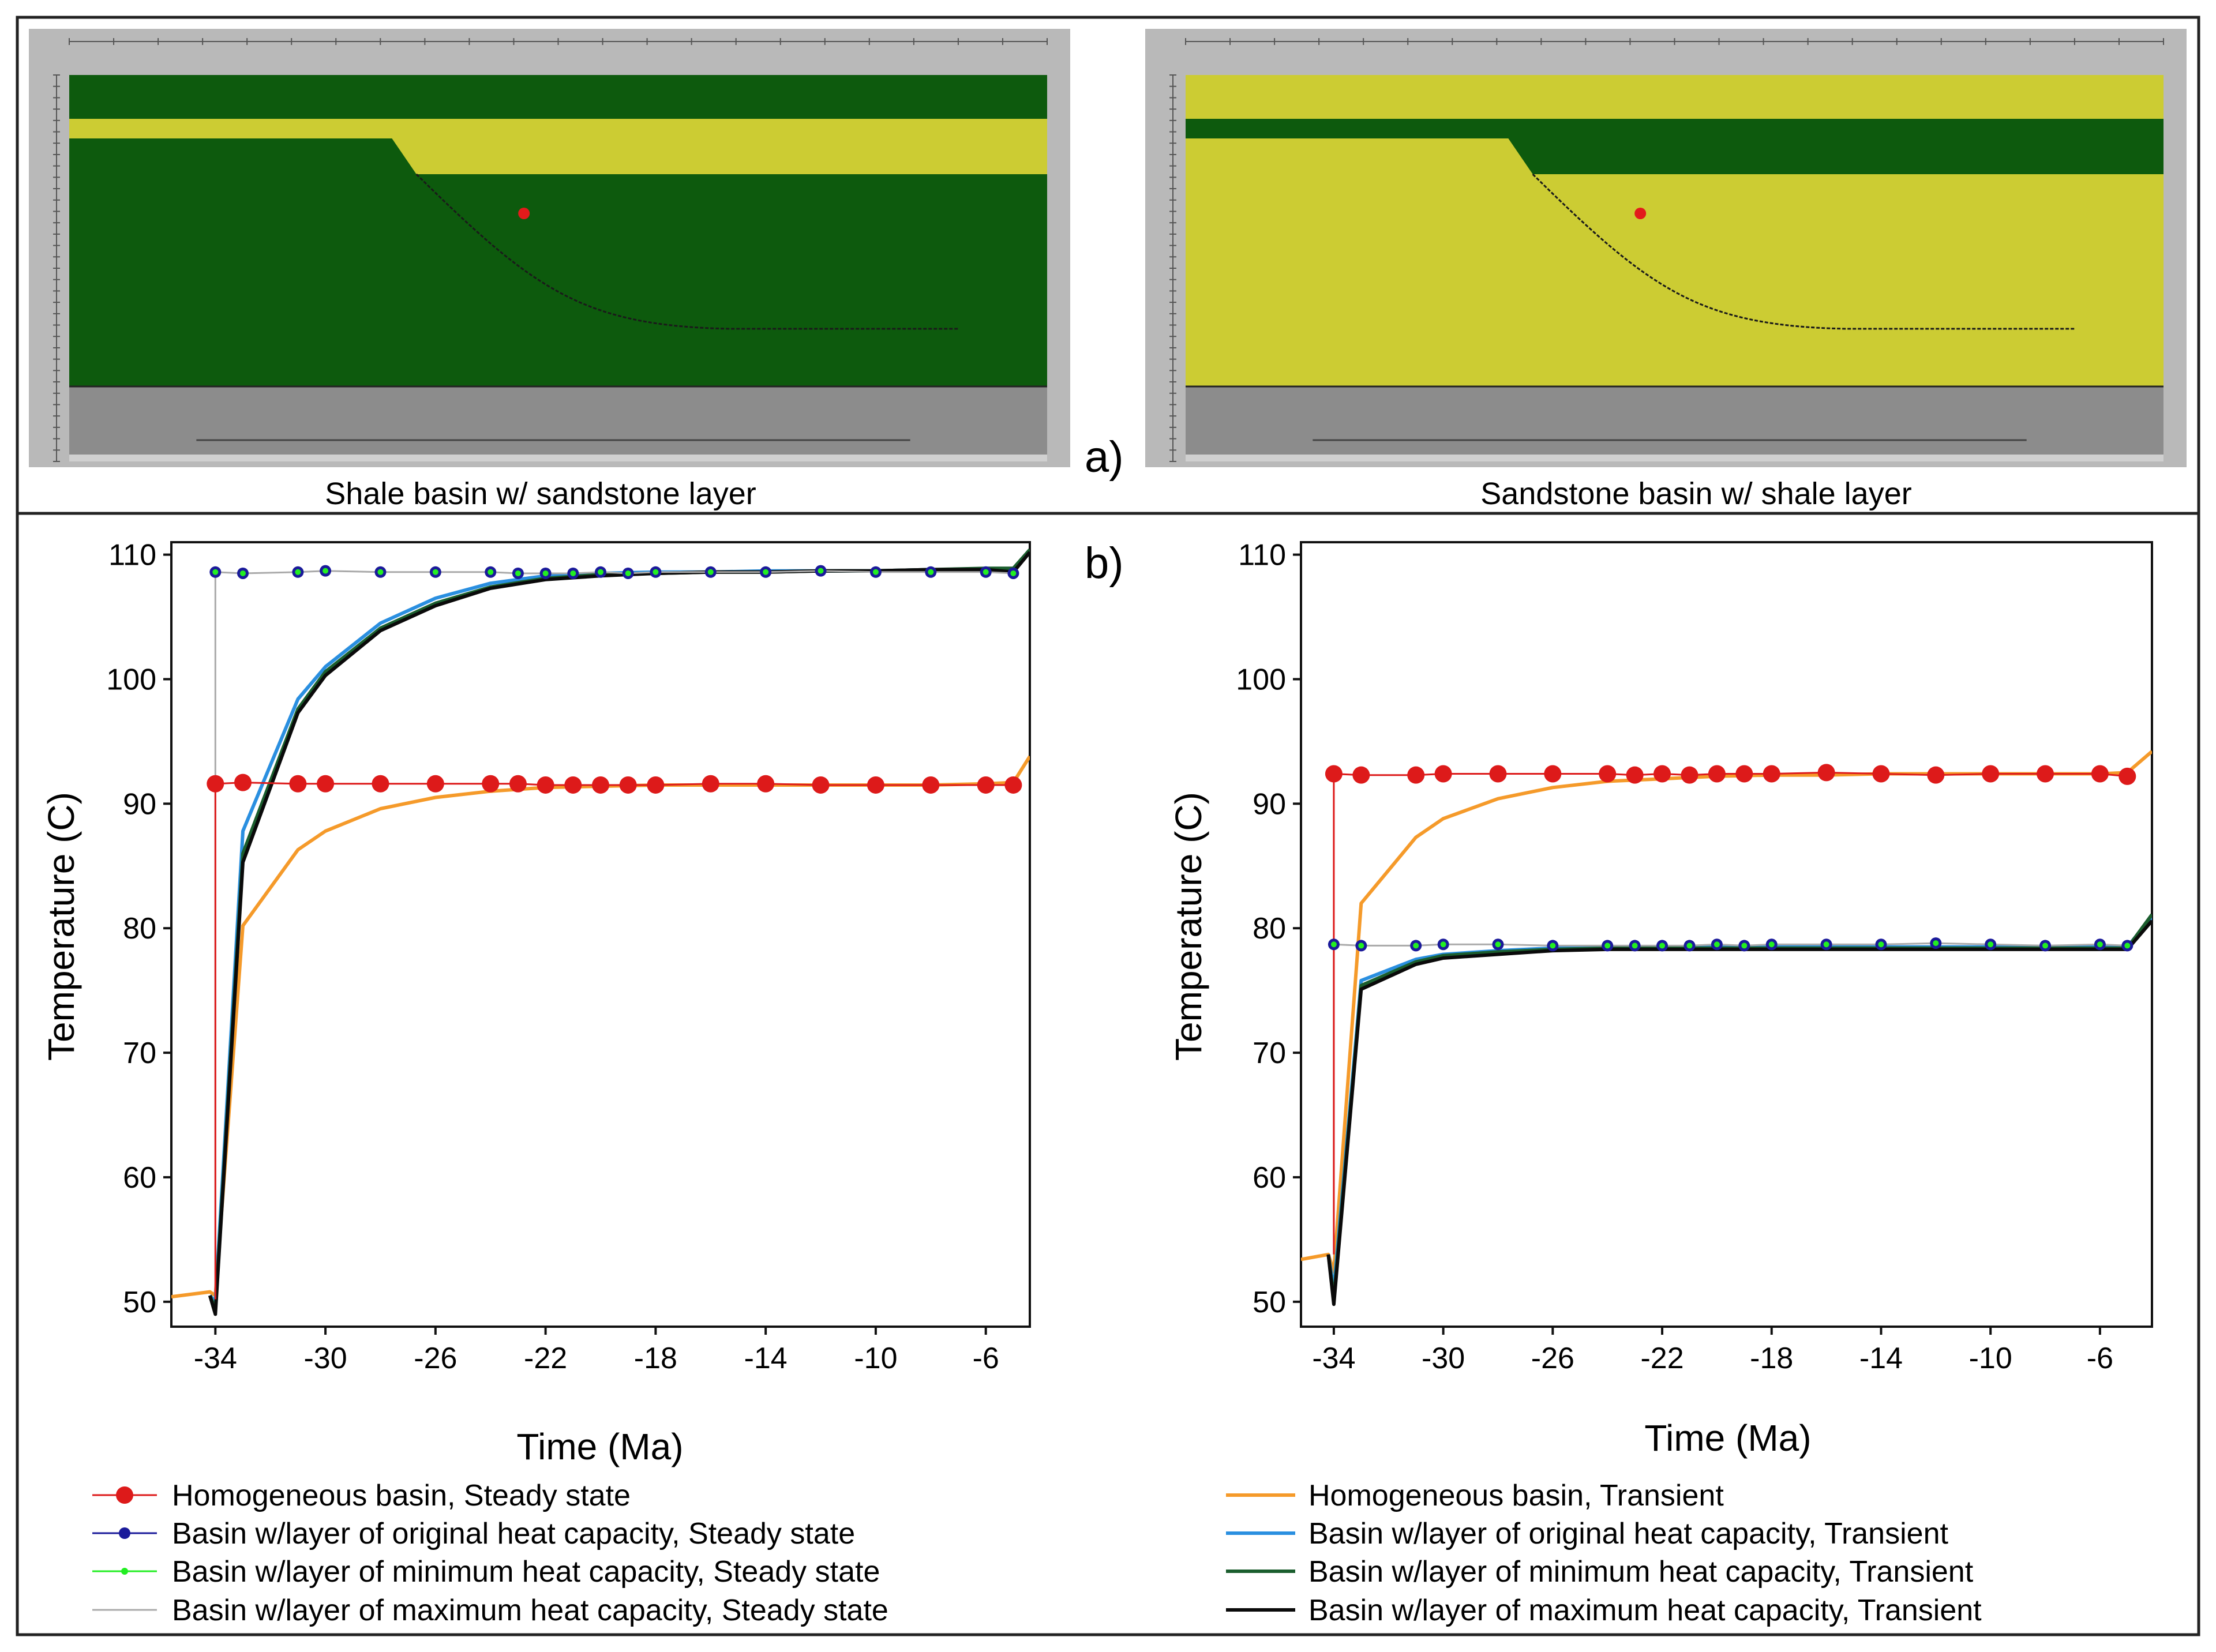 This screenshot has height=1652, width=2216. Describe the element at coordinates (540, 494) in the screenshot. I see `section-caption-shale: Shale basin w/ sandstone layer` at that location.